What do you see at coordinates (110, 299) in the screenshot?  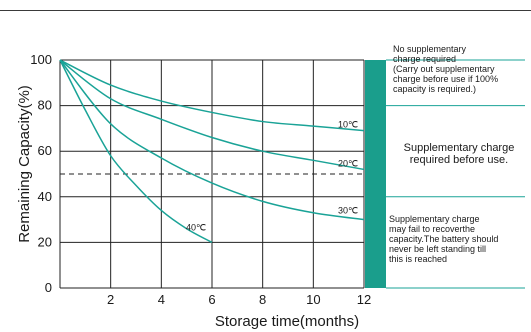 I see `x-tick-label-2: 2` at bounding box center [110, 299].